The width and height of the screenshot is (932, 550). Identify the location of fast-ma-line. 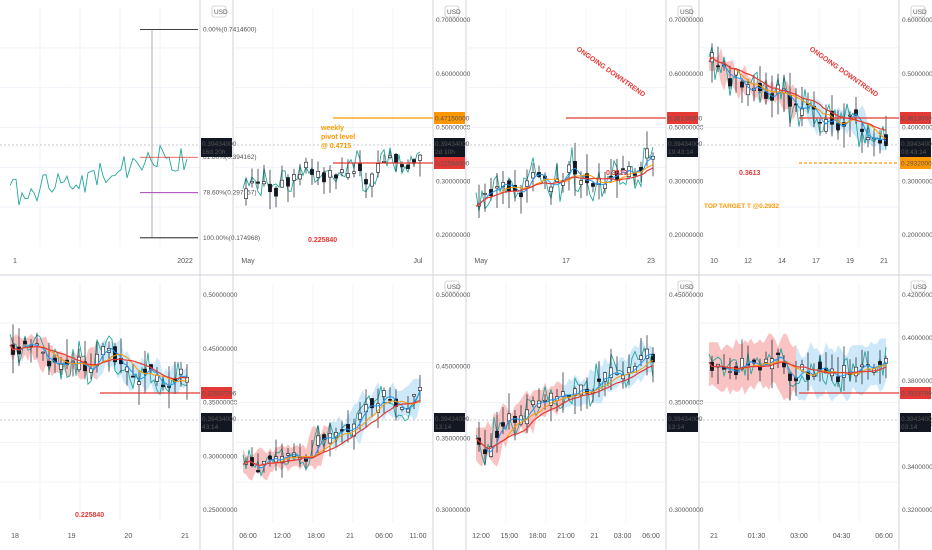
(797, 99).